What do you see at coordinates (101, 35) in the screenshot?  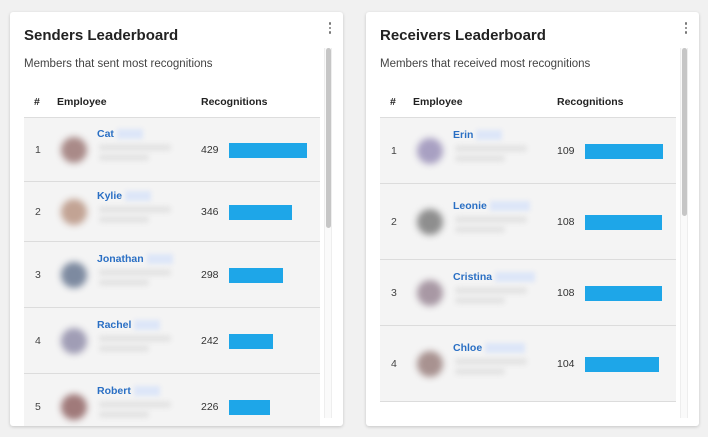 I see `card-title: Senders Leaderboard` at bounding box center [101, 35].